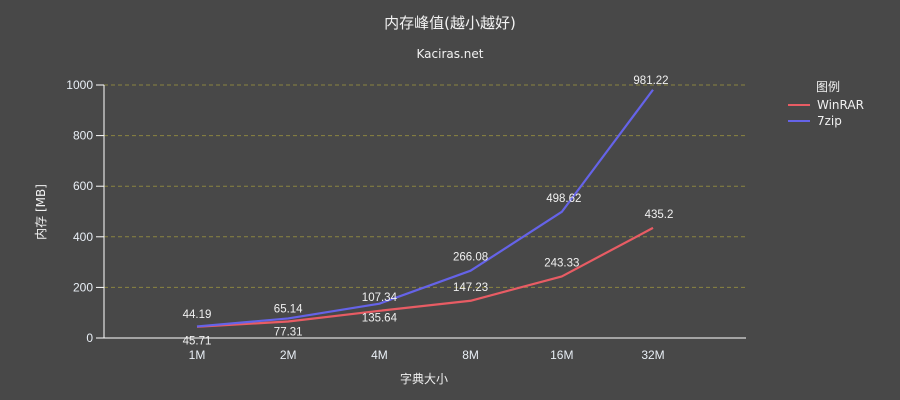 The image size is (900, 400). What do you see at coordinates (425, 277) in the screenshot?
I see `series-line-winrar` at bounding box center [425, 277].